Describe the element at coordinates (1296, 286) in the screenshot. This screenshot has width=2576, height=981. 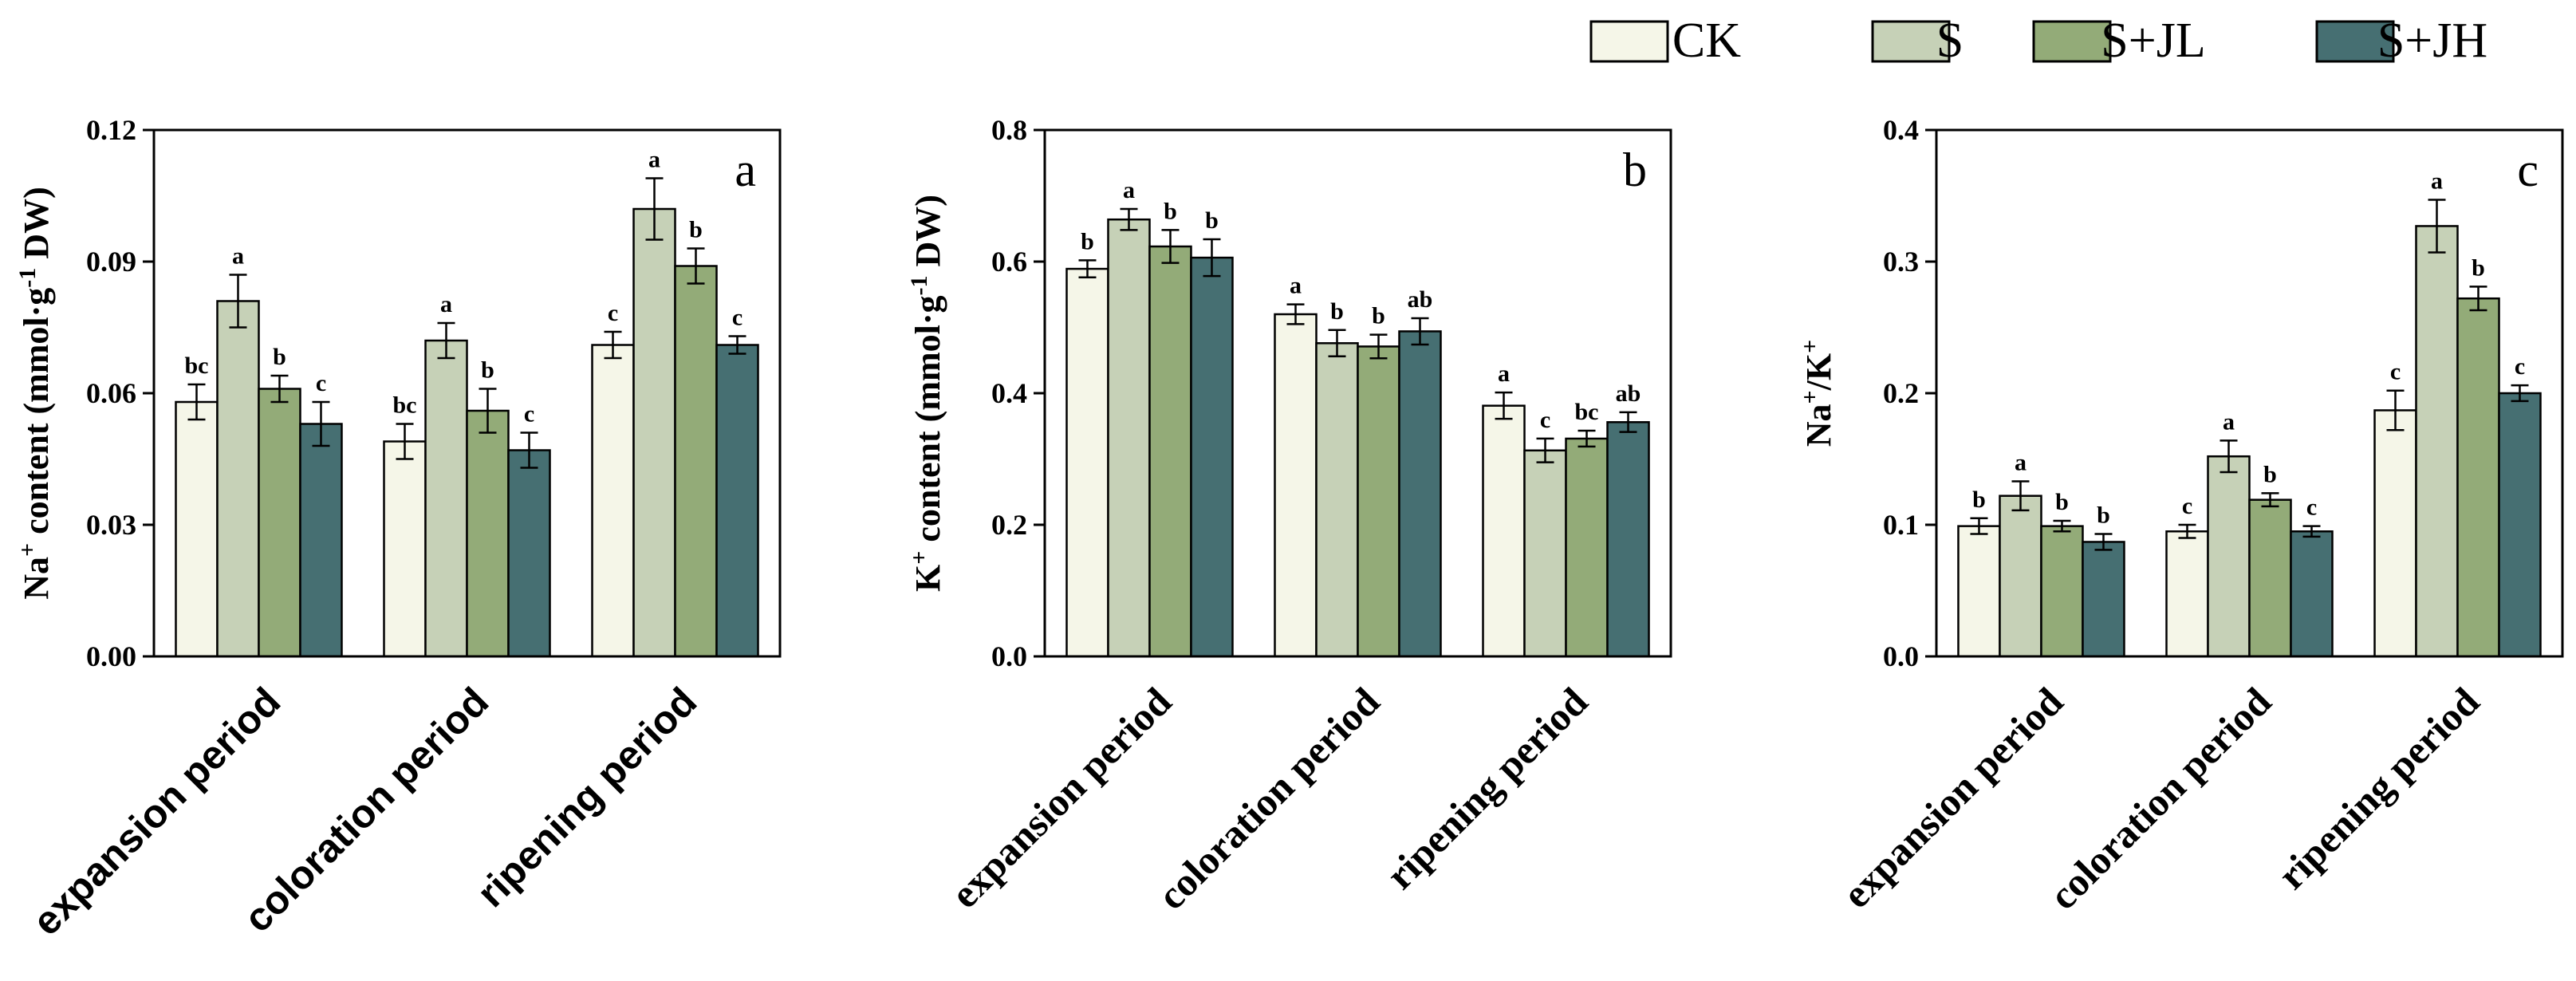
I see `sig-letter-b-1-0: a` at that location.